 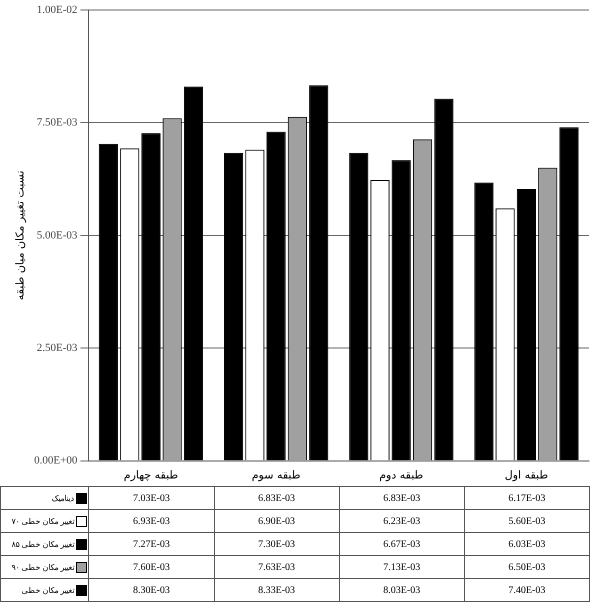 I want to click on data-label: 6.93E-03, so click(x=151, y=521).